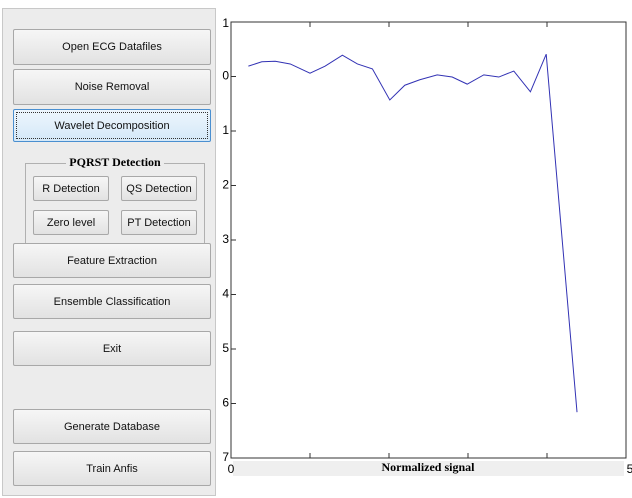  What do you see at coordinates (112, 468) in the screenshot?
I see `button: Train Anfis` at bounding box center [112, 468].